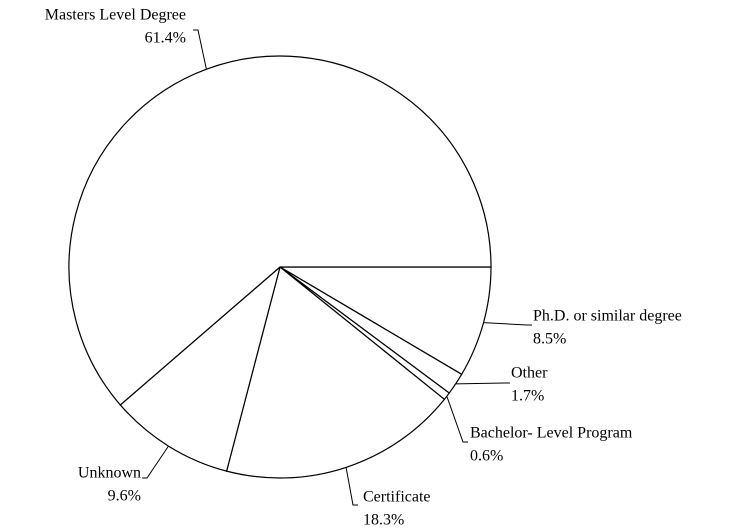 This screenshot has height=531, width=731. I want to click on slice-label: Unknown, so click(109, 473).